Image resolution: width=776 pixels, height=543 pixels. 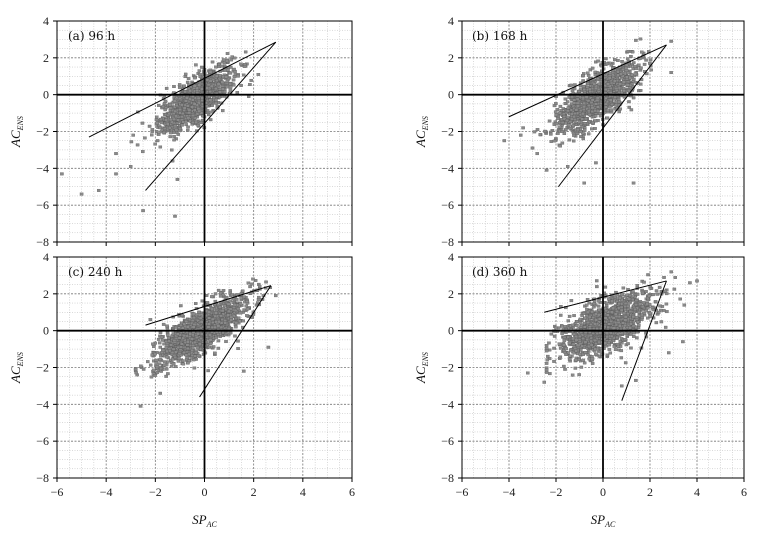 I want to click on y-tick-label: −8, so click(x=42, y=242).